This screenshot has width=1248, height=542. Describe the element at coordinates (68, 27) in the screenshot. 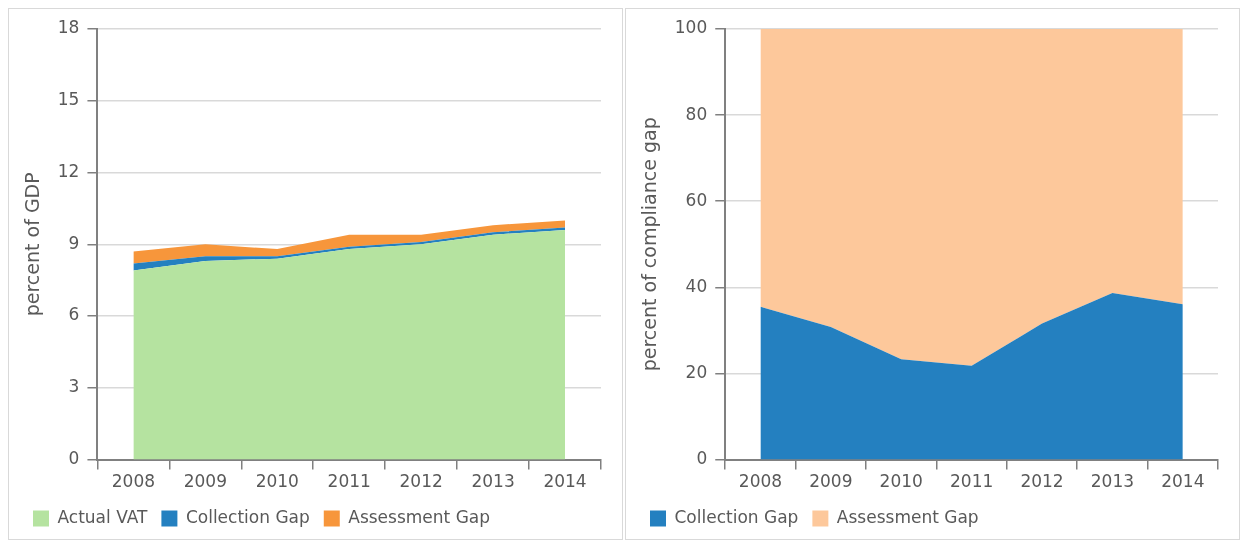

I see `y-tick-label: 18` at that location.